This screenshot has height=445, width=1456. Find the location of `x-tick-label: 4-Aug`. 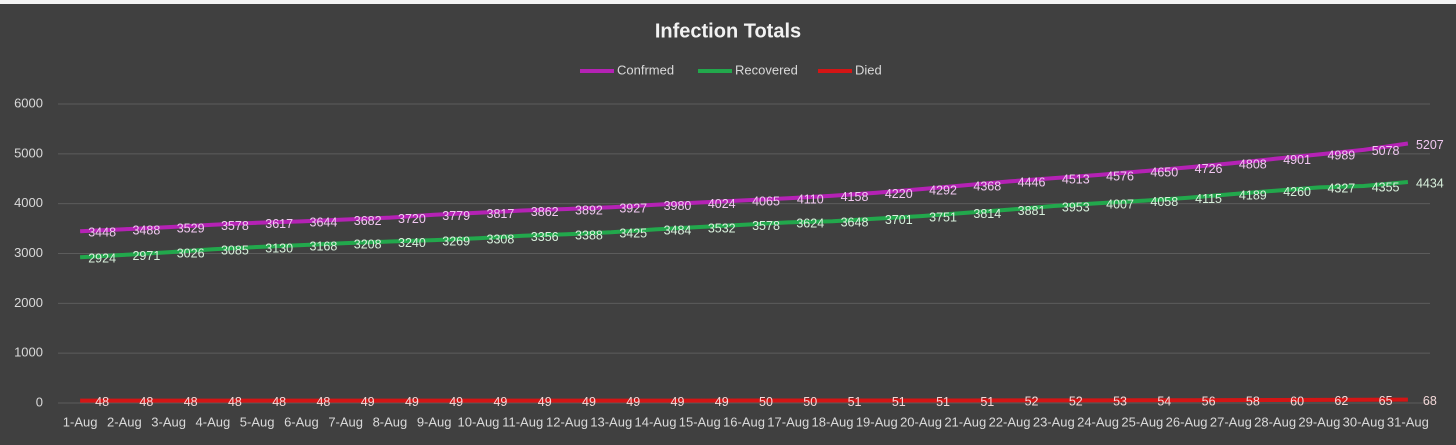

x-tick-label: 4-Aug is located at coordinates (213, 421).